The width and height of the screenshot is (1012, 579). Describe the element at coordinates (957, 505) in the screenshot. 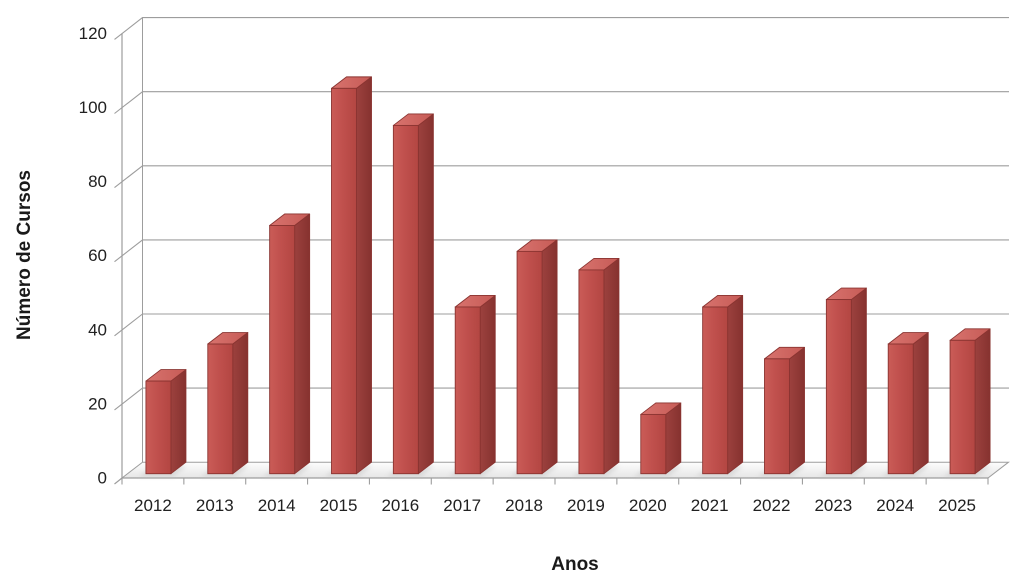

I see `x-category-label: 2025` at that location.